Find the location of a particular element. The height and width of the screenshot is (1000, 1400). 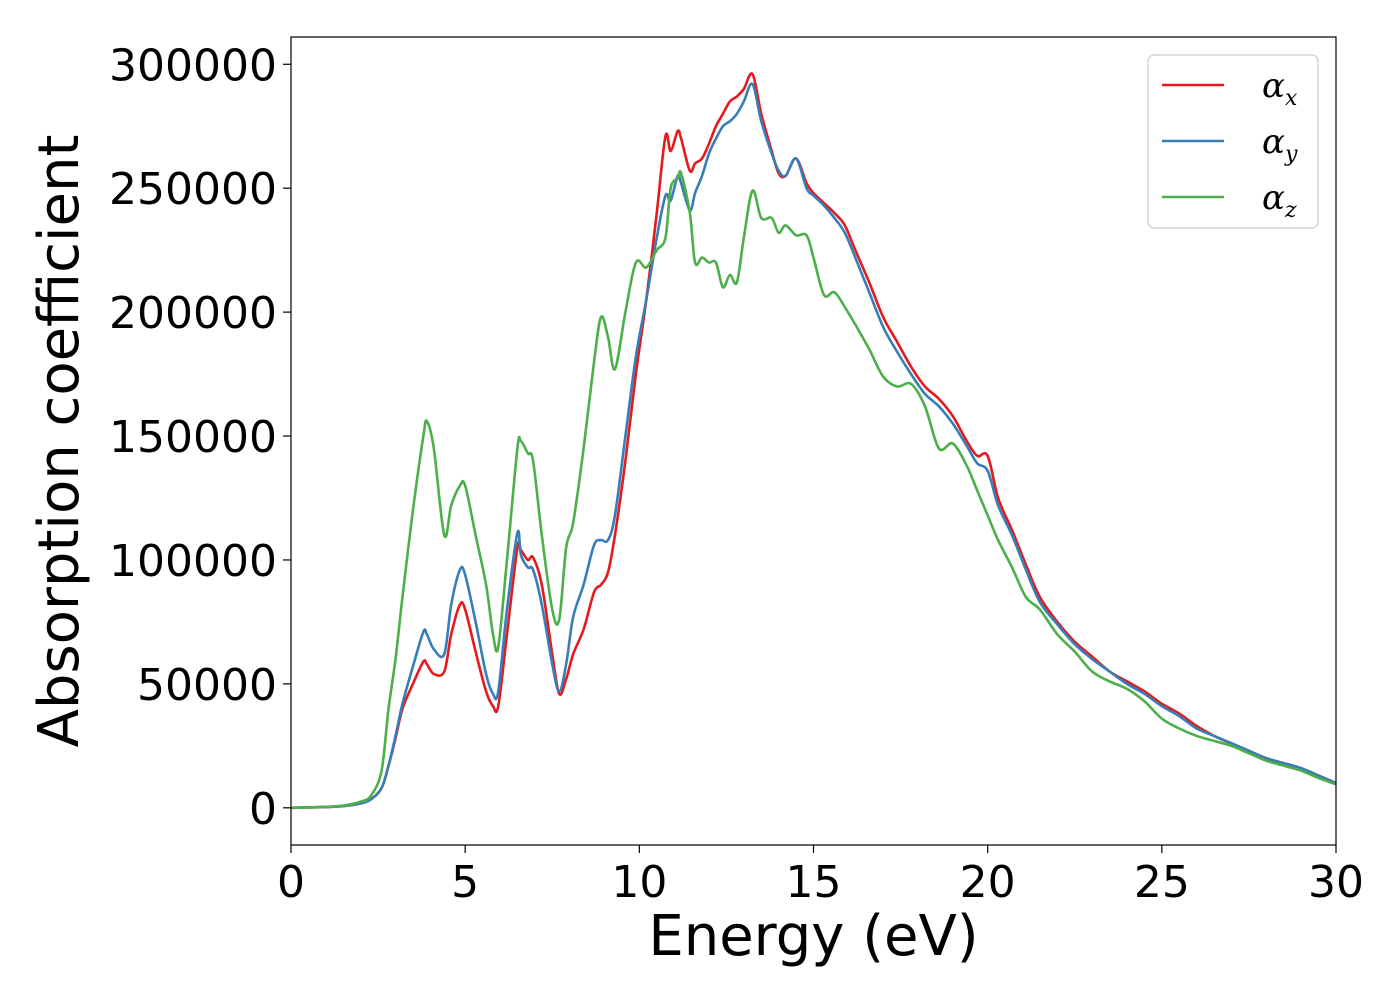

y-tick-label: 150000 is located at coordinates (193, 437).